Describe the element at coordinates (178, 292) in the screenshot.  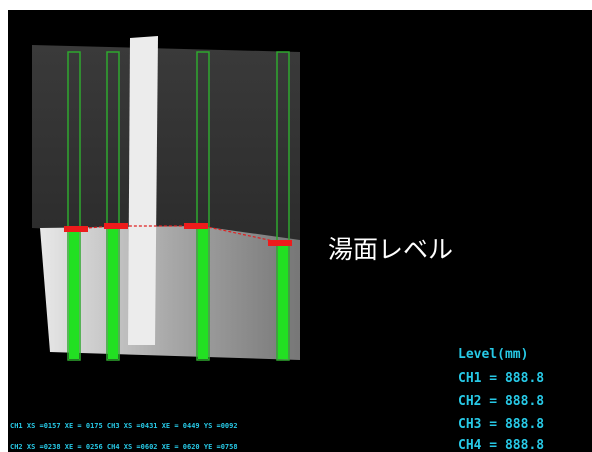
I see `channel-levels` at that location.